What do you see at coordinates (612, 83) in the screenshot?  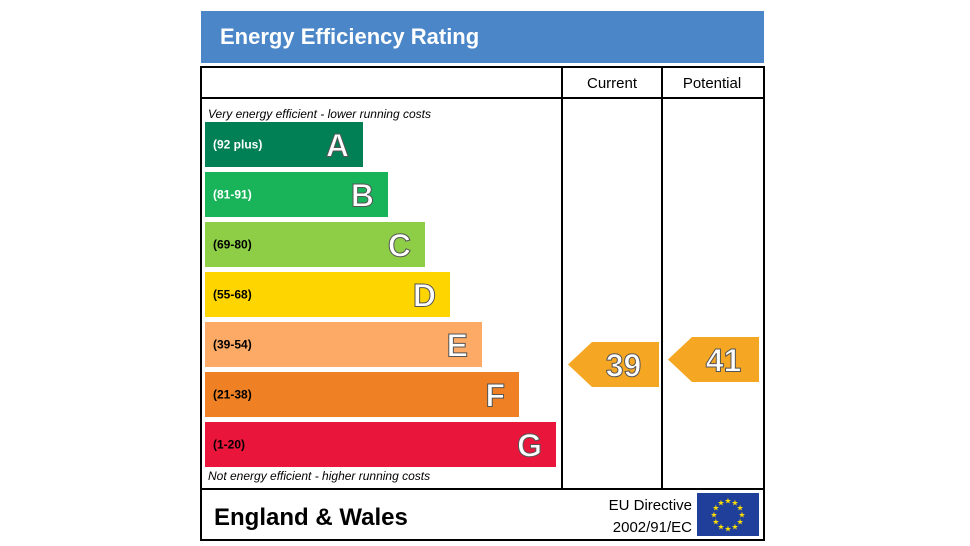 I see `current-column-header: Current` at bounding box center [612, 83].